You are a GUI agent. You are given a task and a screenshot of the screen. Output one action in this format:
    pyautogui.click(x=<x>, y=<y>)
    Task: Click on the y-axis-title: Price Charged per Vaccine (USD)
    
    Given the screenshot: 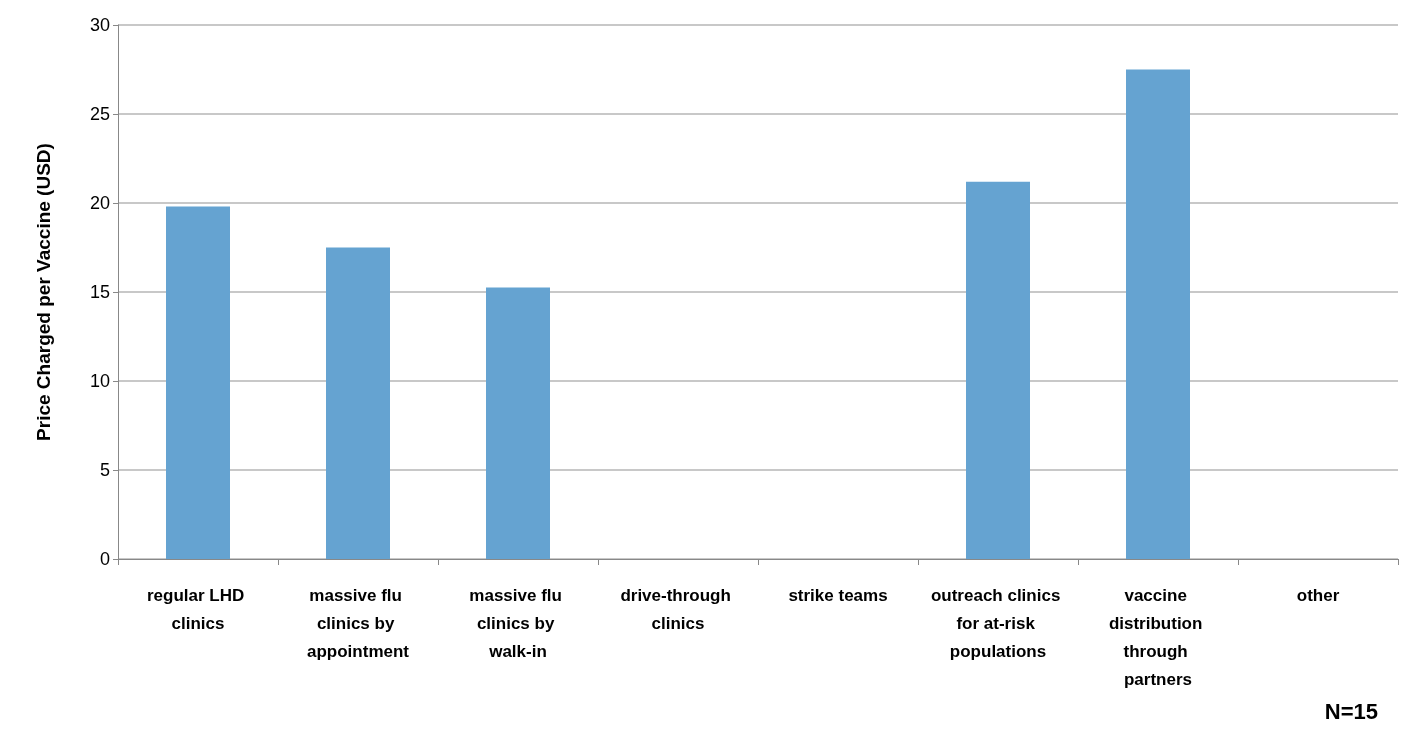 What is the action you would take?
    pyautogui.click(x=43, y=292)
    